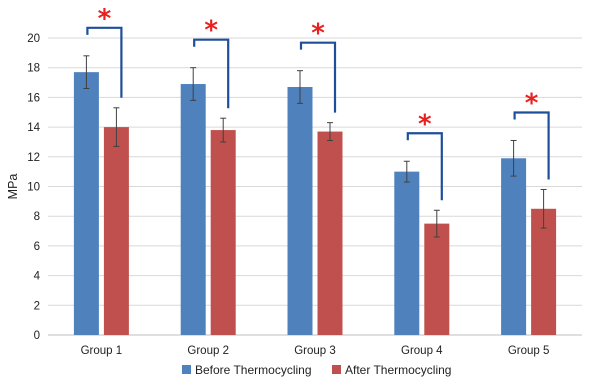 The height and width of the screenshot is (387, 590). Describe the element at coordinates (37, 306) in the screenshot. I see `y-tick-label: 2` at that location.